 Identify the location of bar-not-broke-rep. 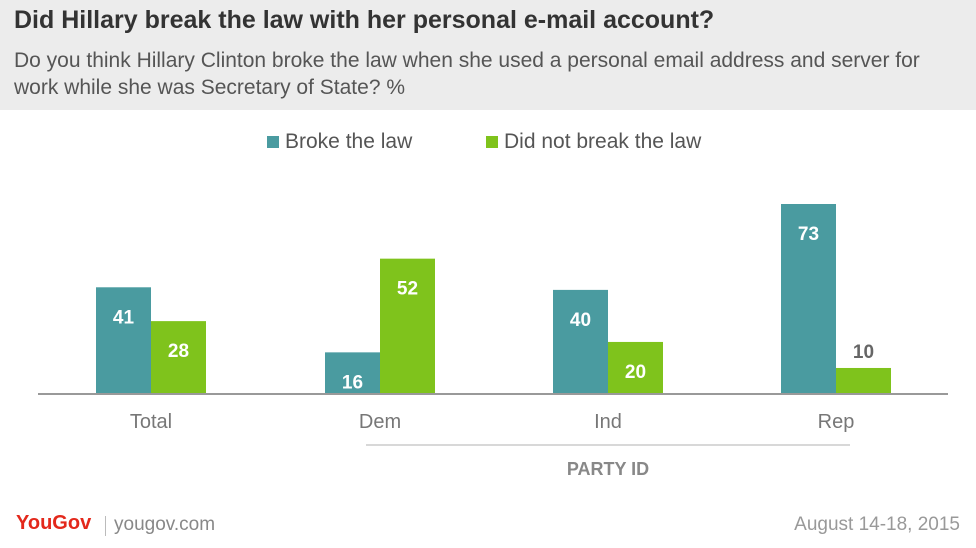
(863, 380).